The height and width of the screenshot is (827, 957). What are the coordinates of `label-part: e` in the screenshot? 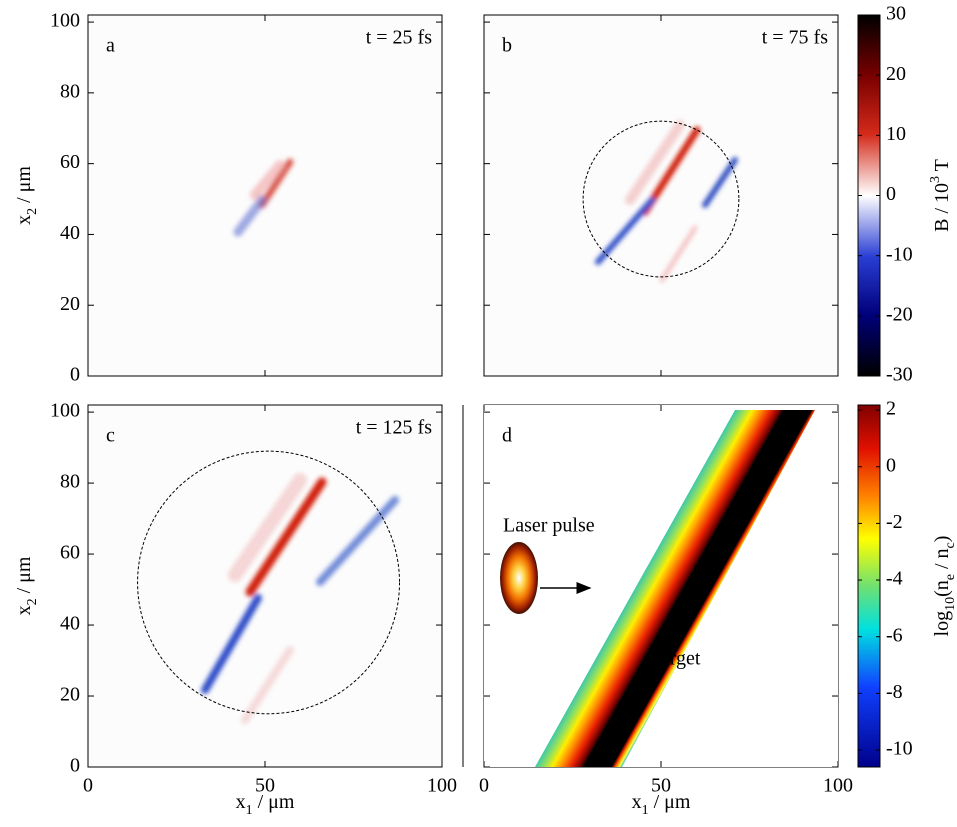 It's located at (950, 577).